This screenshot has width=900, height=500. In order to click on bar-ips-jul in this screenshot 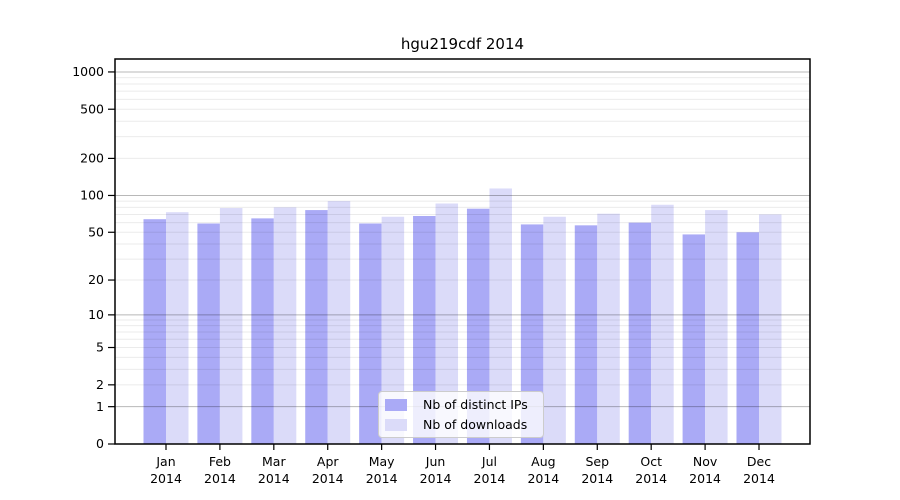, I will do `click(478, 326)`.